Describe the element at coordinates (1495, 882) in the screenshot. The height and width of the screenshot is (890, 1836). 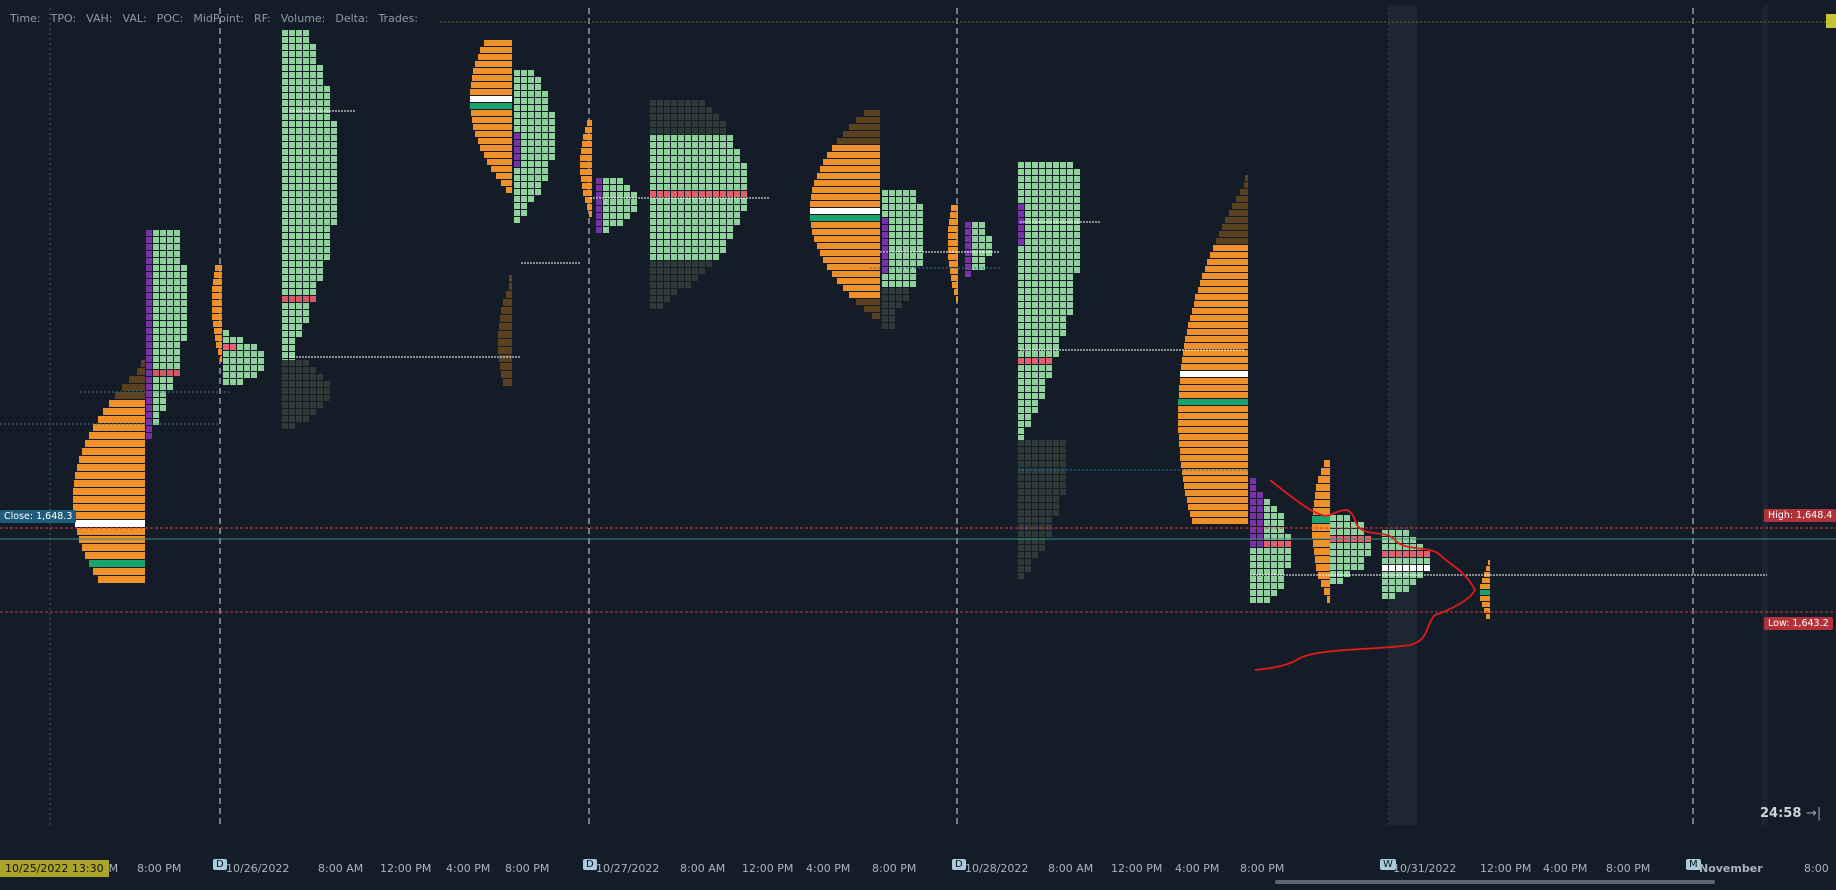
I see `horizontal-scrollbar` at that location.